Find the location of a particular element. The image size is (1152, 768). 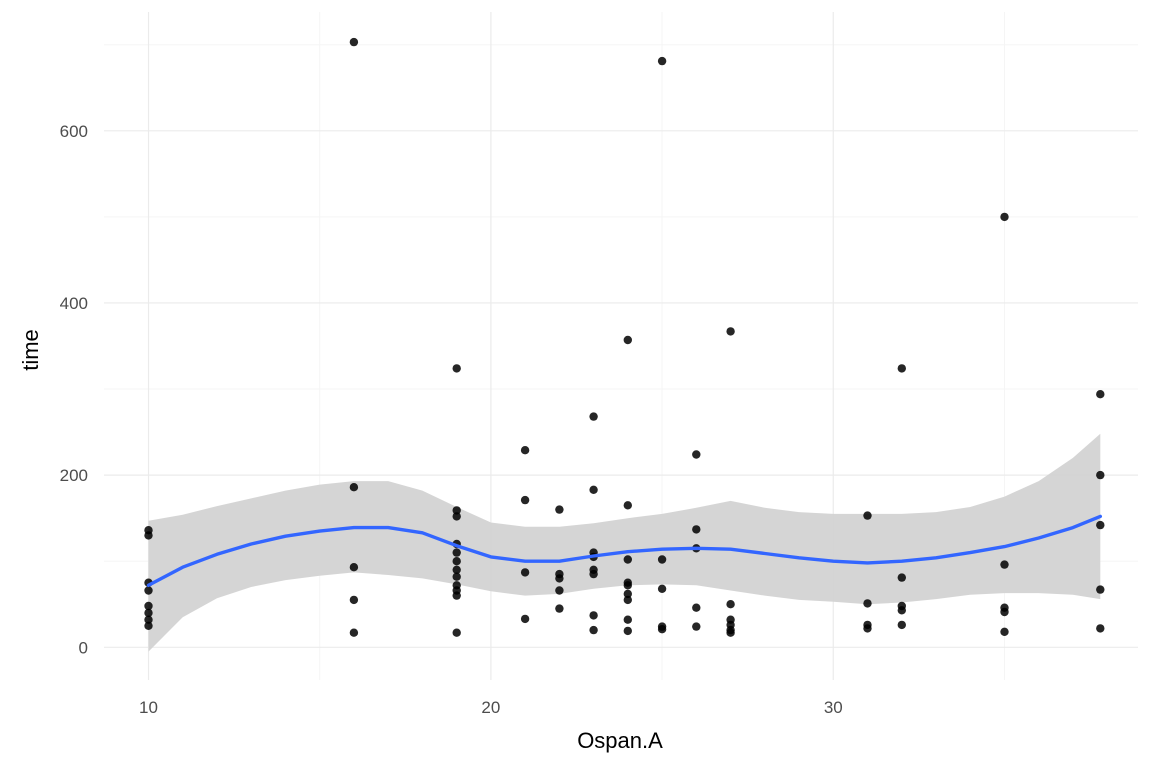

y-axis-ticks: 0 200 400 600 is located at coordinates (74, 389).